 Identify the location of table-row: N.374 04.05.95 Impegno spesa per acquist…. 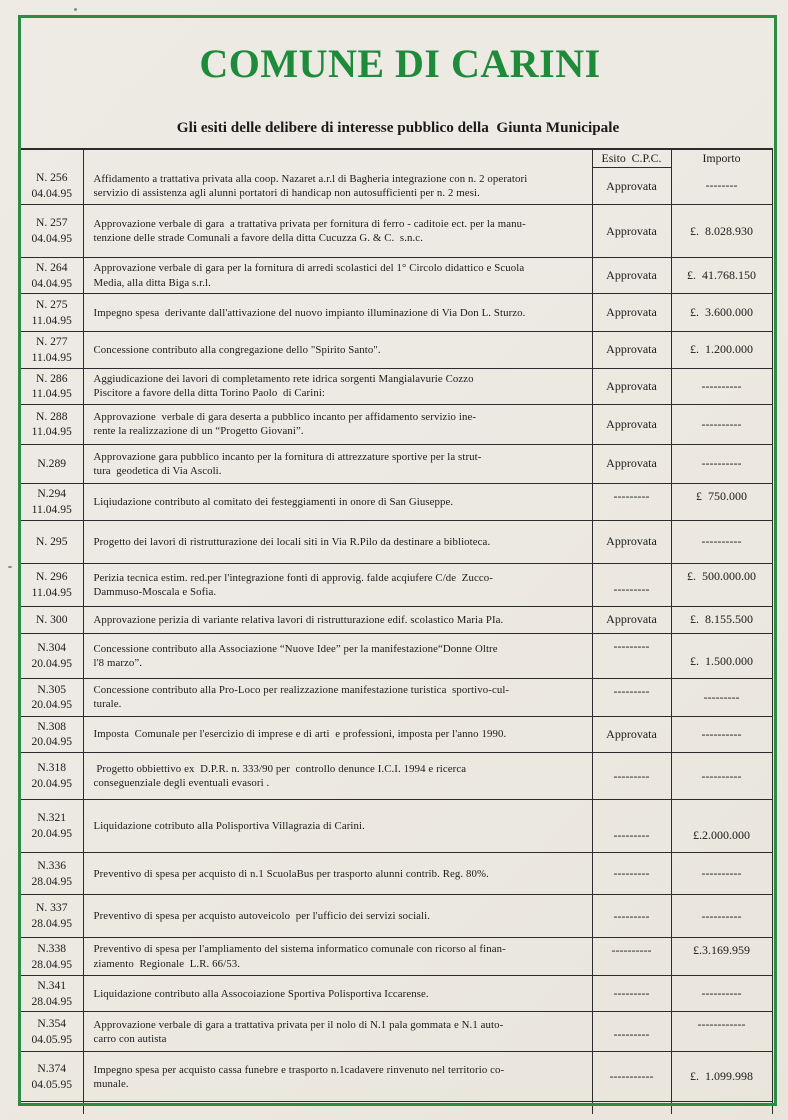
(397, 1077).